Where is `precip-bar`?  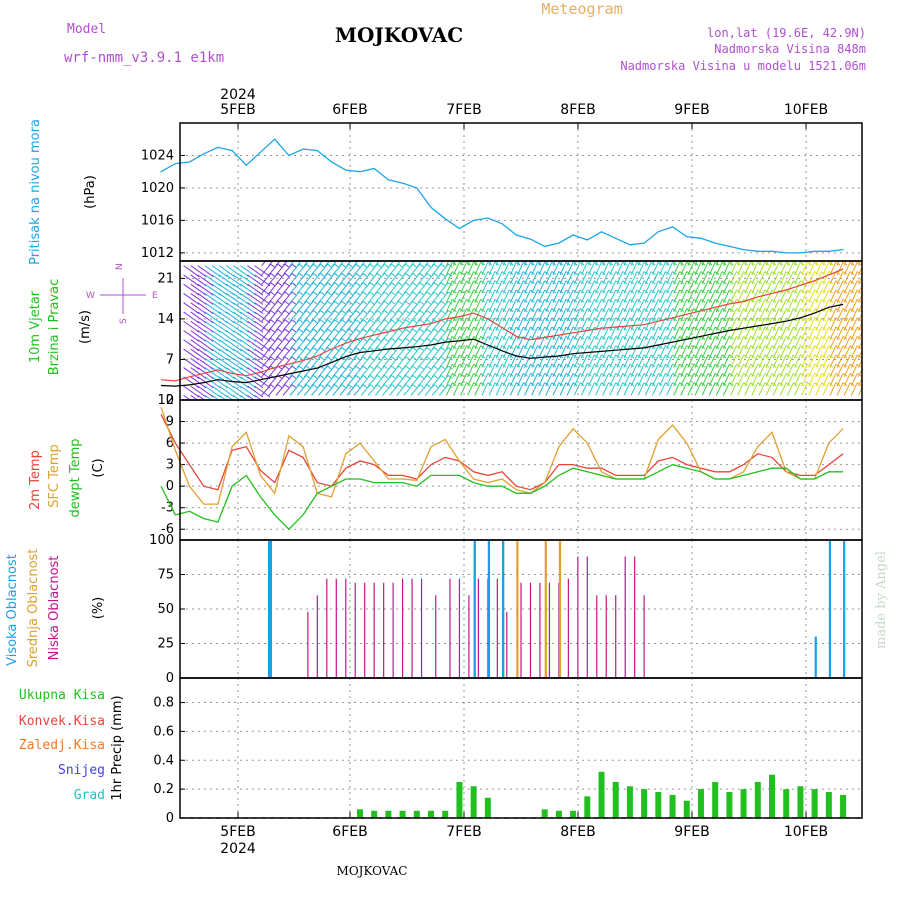
precip-bar is located at coordinates (388, 814).